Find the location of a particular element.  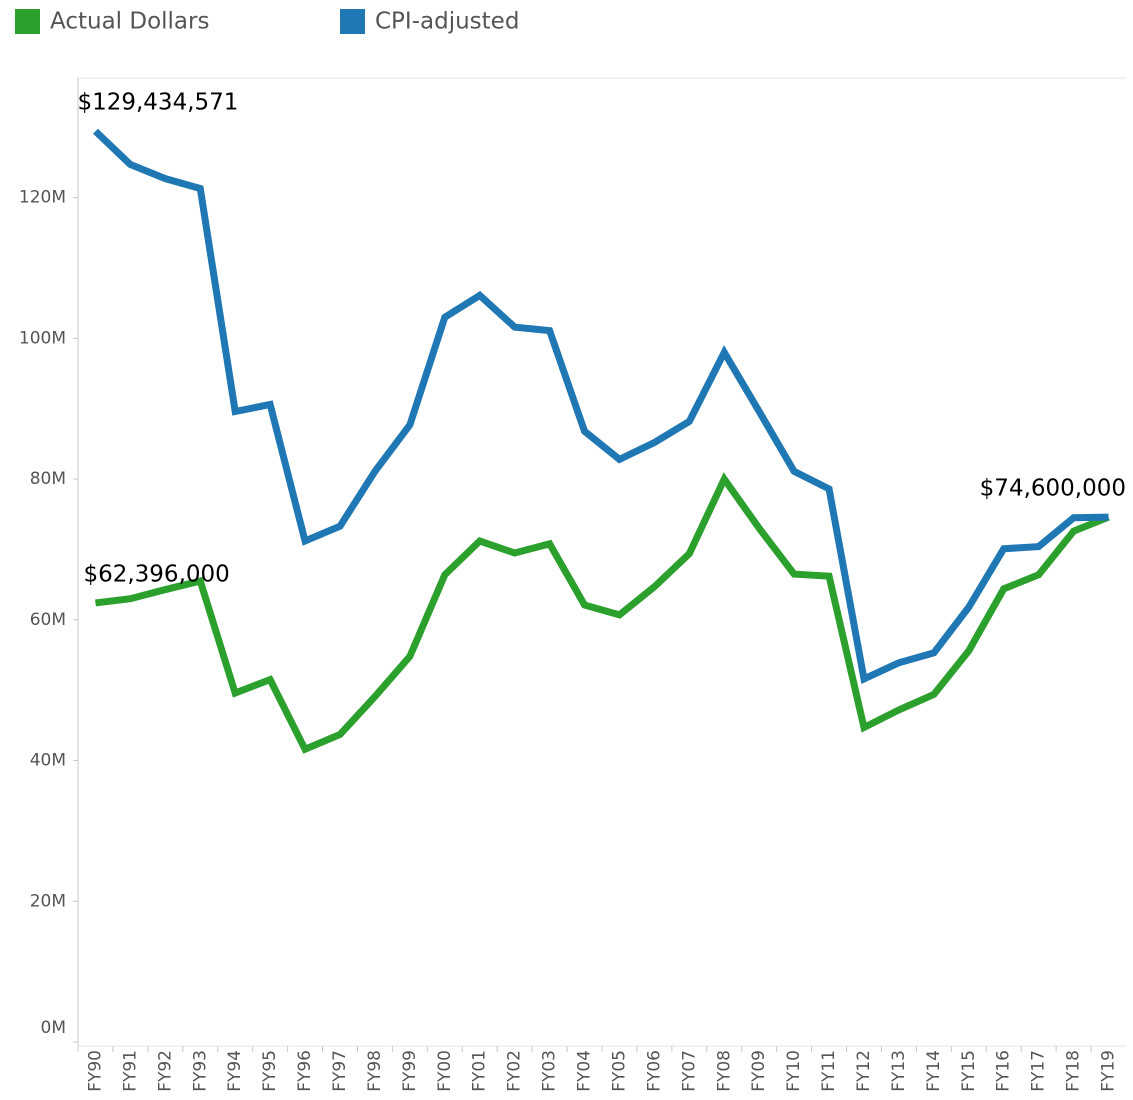

x-tick-label: FY95 is located at coordinates (270, 1071).